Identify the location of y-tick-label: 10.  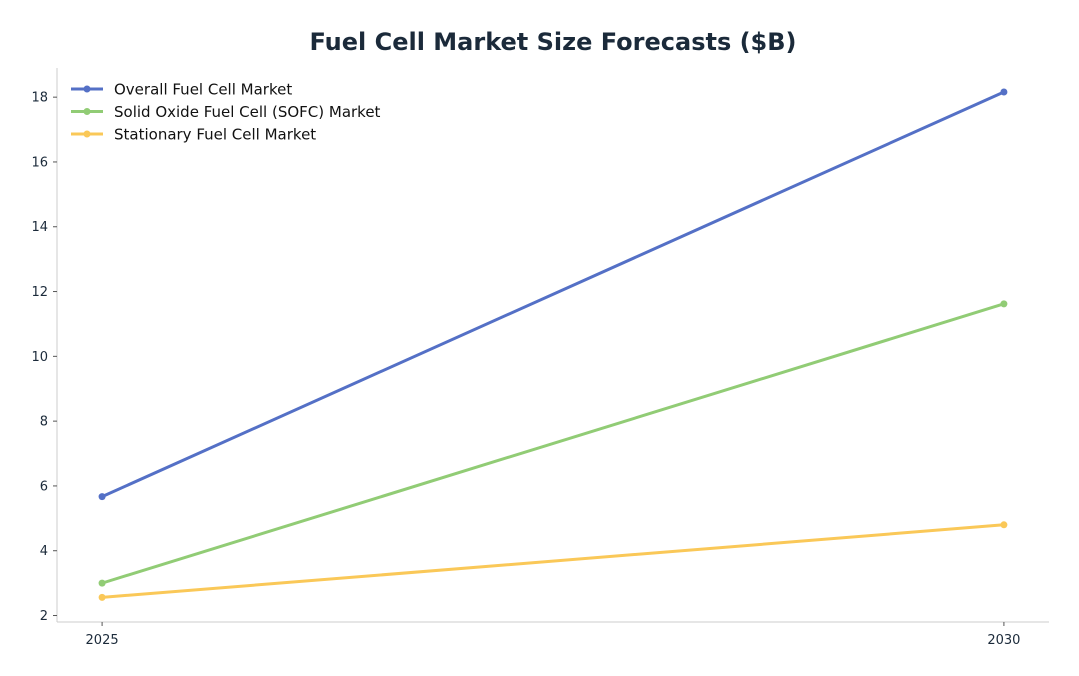
(39, 357).